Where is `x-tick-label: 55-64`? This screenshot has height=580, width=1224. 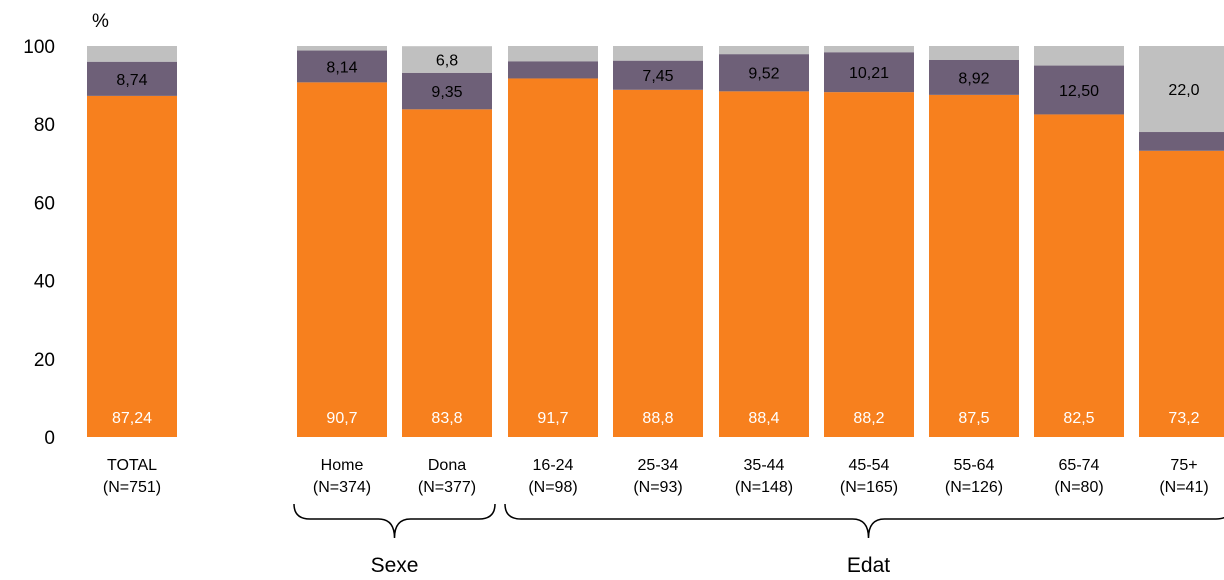 x-tick-label: 55-64 is located at coordinates (974, 465).